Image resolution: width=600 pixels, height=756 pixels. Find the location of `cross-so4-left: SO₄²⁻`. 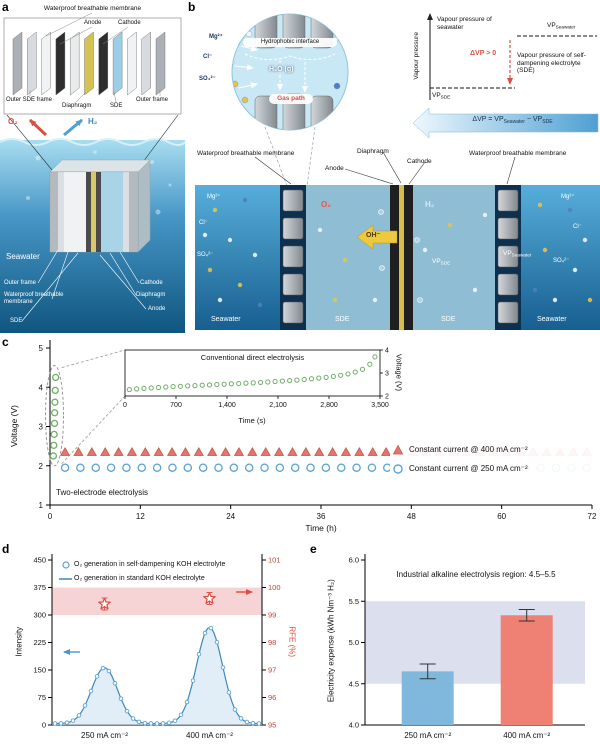

cross-so4-left: SO₄²⁻ is located at coordinates (205, 255).